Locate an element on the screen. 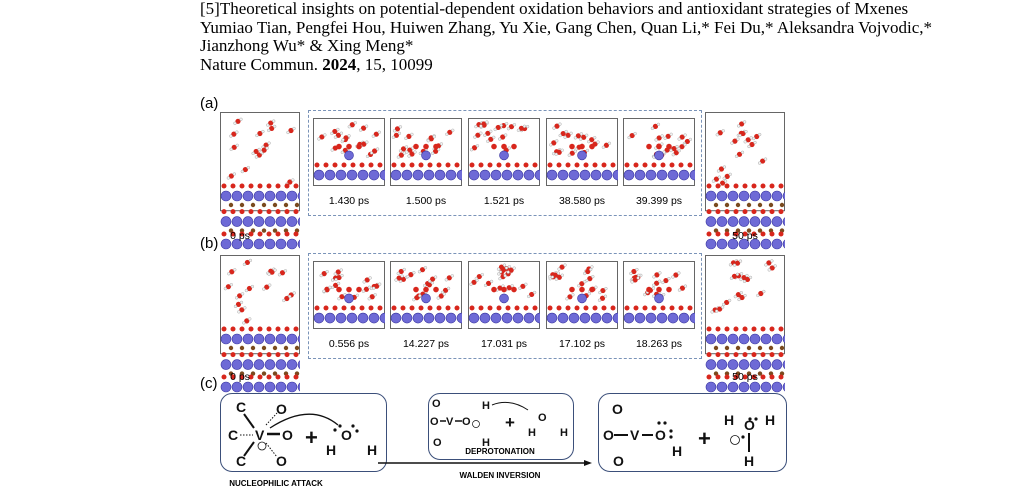  snapshot-time-label: 1.430 ps is located at coordinates (349, 201).